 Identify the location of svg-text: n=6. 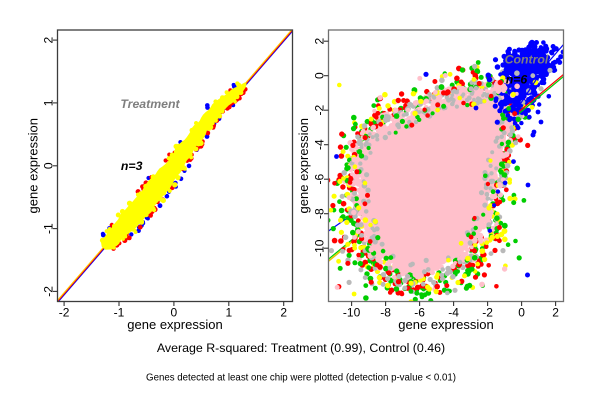
(517, 79).